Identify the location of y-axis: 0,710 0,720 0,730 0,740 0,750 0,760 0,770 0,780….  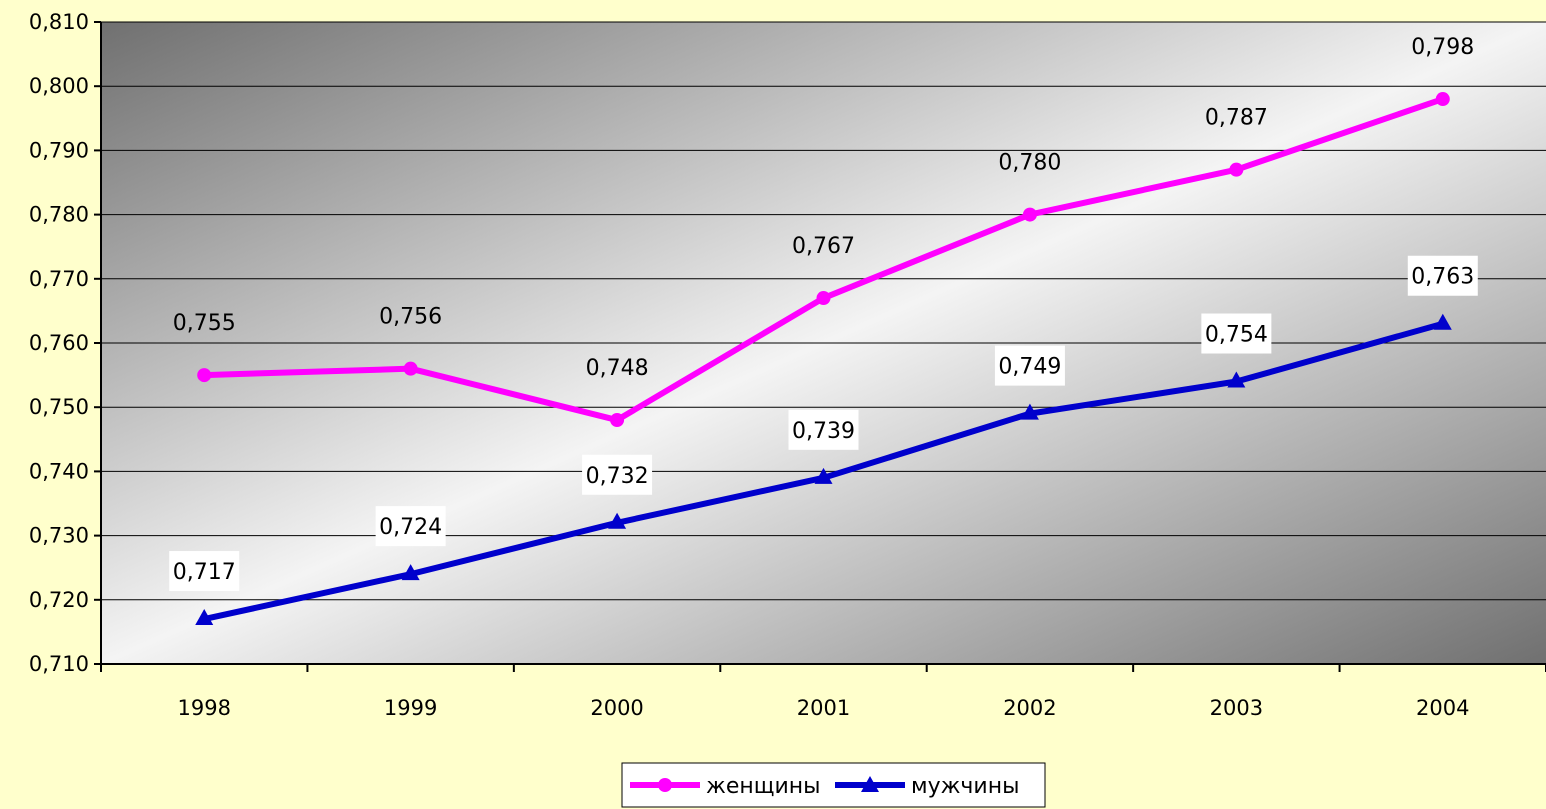
(65, 343).